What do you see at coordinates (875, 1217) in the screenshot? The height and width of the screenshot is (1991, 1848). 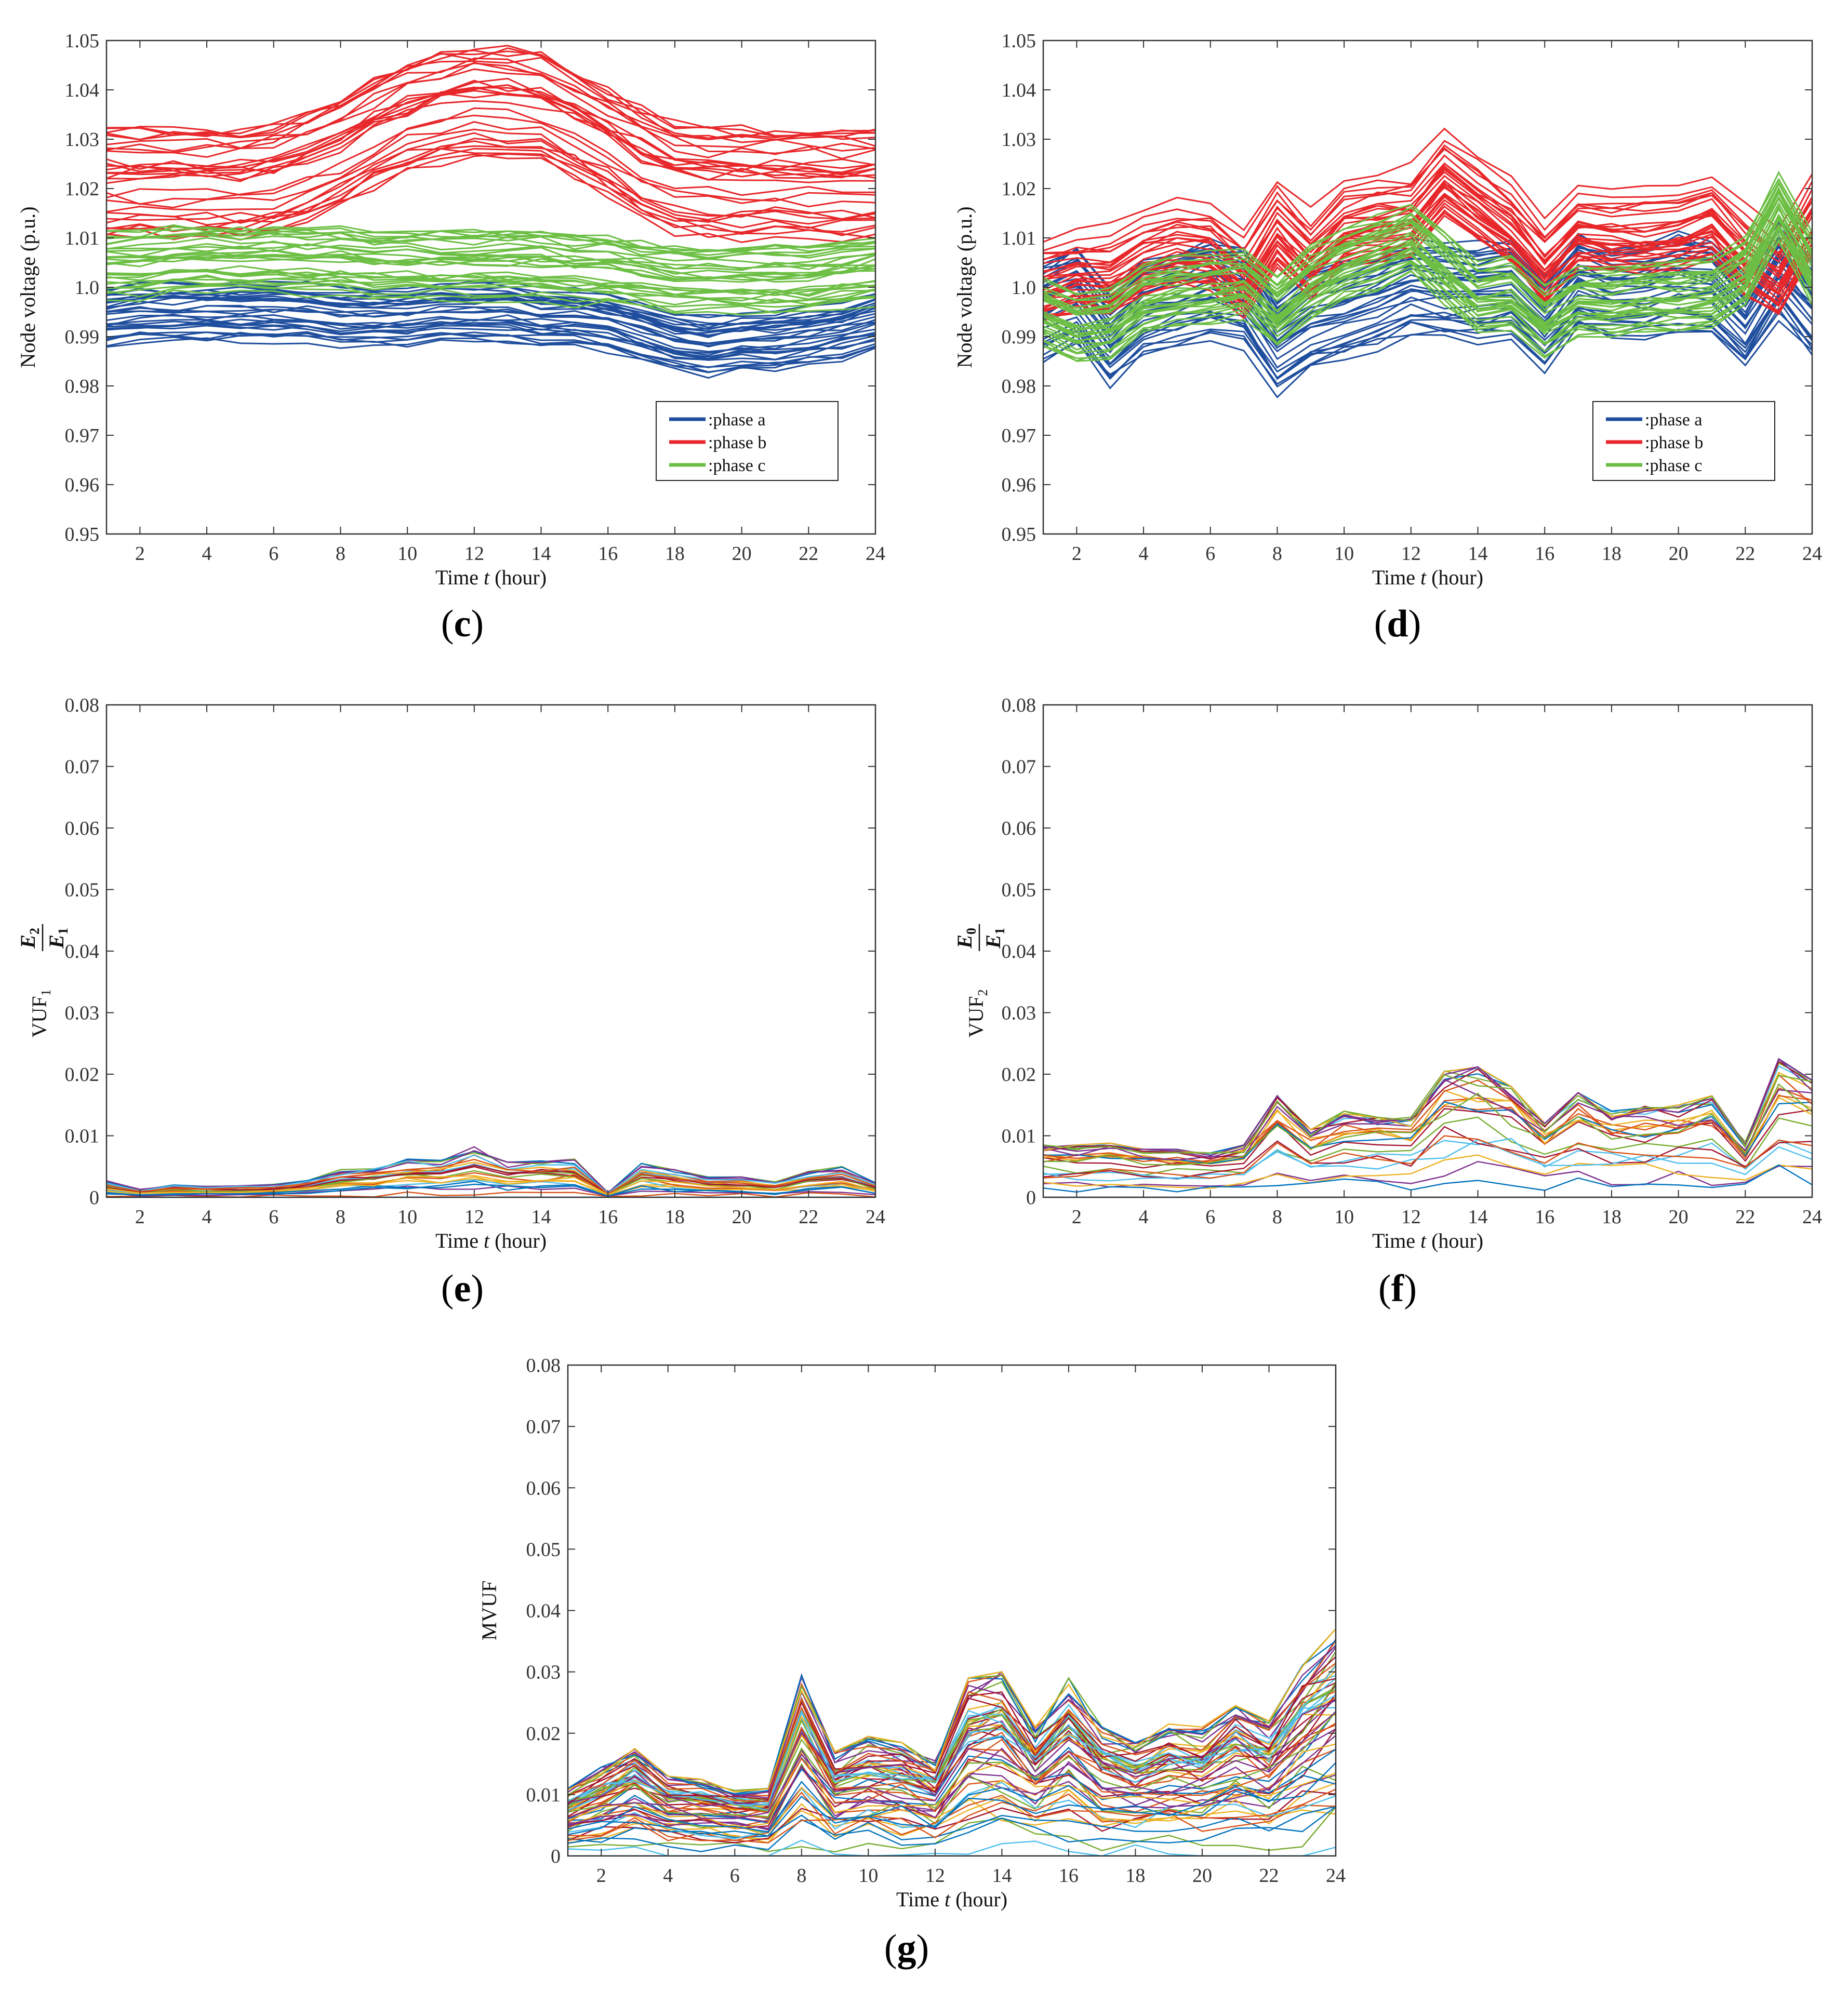 I see `x-tick-label: 24` at bounding box center [875, 1217].